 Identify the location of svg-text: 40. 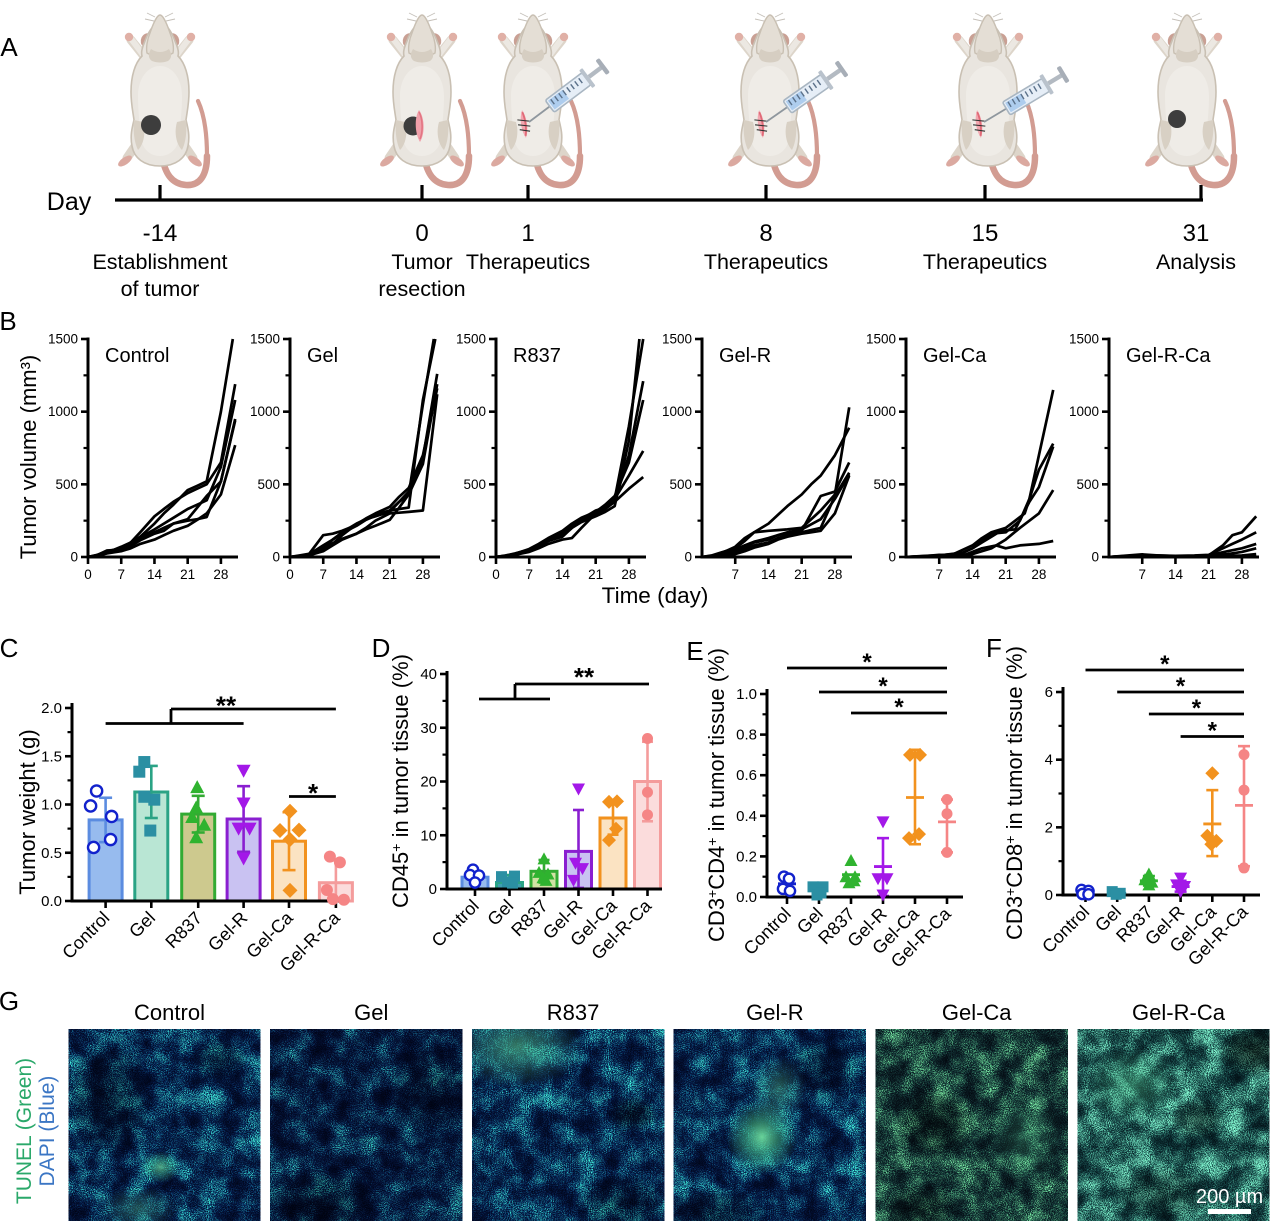
(428, 674).